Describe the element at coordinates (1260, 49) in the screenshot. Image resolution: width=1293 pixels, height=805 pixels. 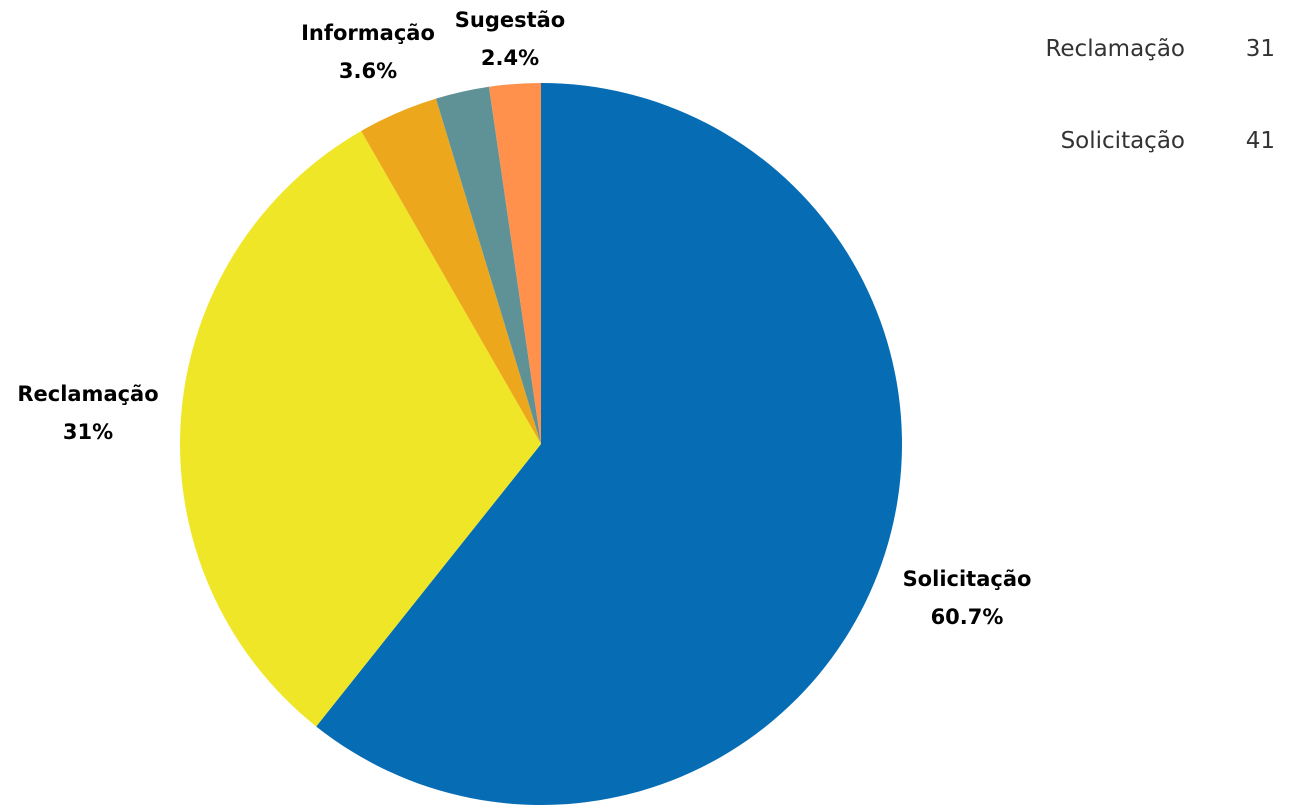
I see `count-row-value: 31` at that location.